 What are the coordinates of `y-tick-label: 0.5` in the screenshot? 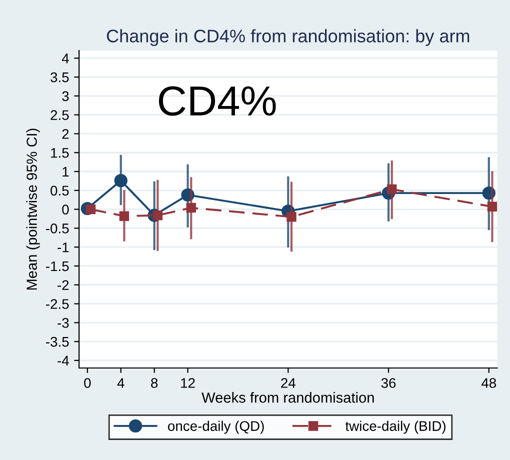 It's located at (59, 191).